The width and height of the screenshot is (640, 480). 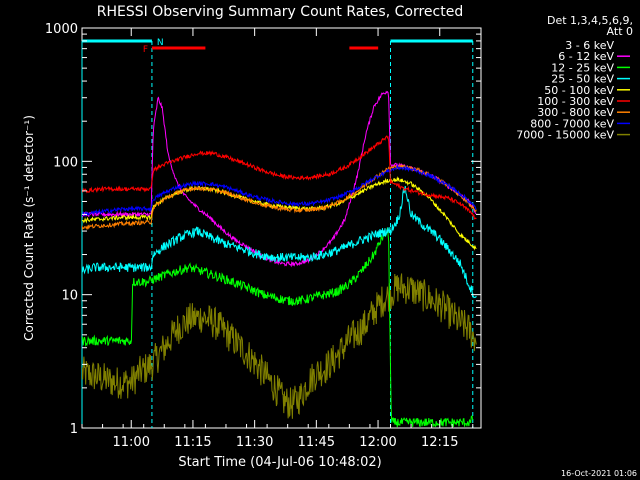 I want to click on y-tick-label-2: 100, so click(x=65, y=162).